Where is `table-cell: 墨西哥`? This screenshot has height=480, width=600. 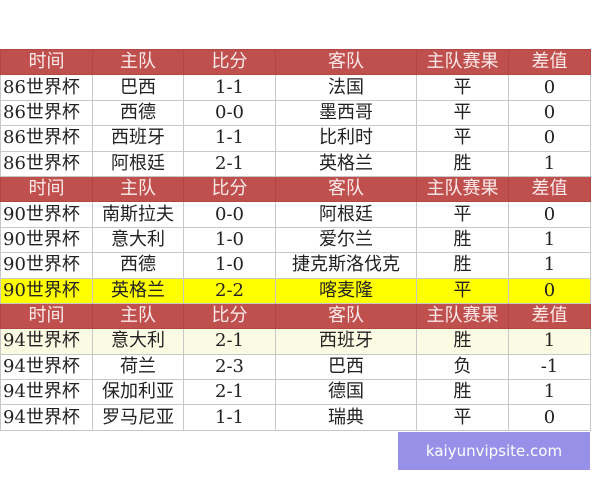
table-cell: 墨西哥 is located at coordinates (346, 113).